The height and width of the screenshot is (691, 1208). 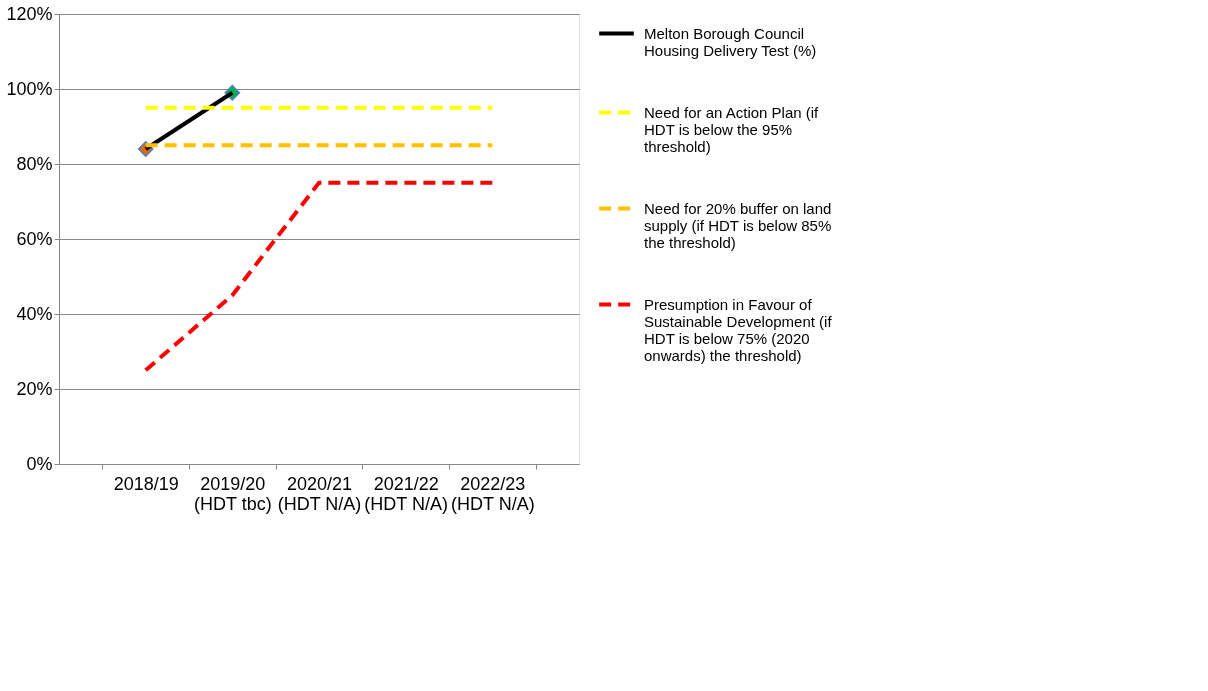 I want to click on legend-label: Need for 20% buffer on land supply (if HDT is below 85% the threshold), so click(x=738, y=225).